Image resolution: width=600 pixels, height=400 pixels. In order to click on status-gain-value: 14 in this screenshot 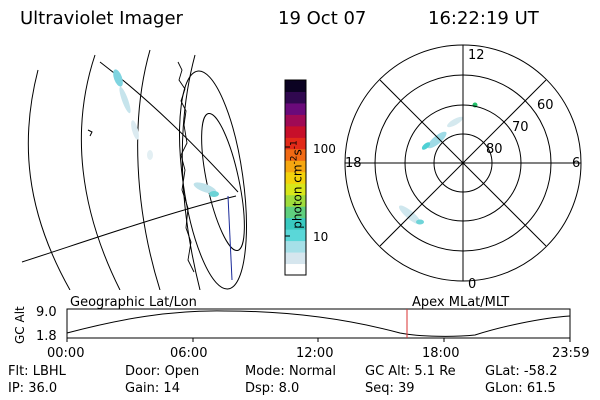, I will do `click(171, 388)`.